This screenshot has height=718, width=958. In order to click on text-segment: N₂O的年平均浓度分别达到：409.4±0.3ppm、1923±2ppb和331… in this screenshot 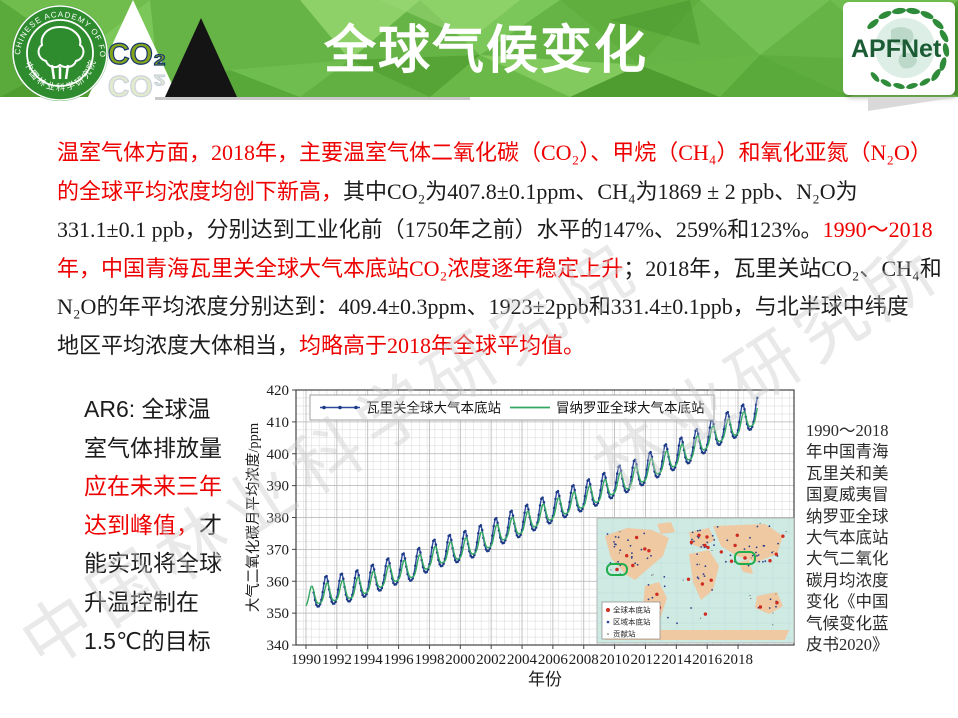, I will do `click(483, 307)`.